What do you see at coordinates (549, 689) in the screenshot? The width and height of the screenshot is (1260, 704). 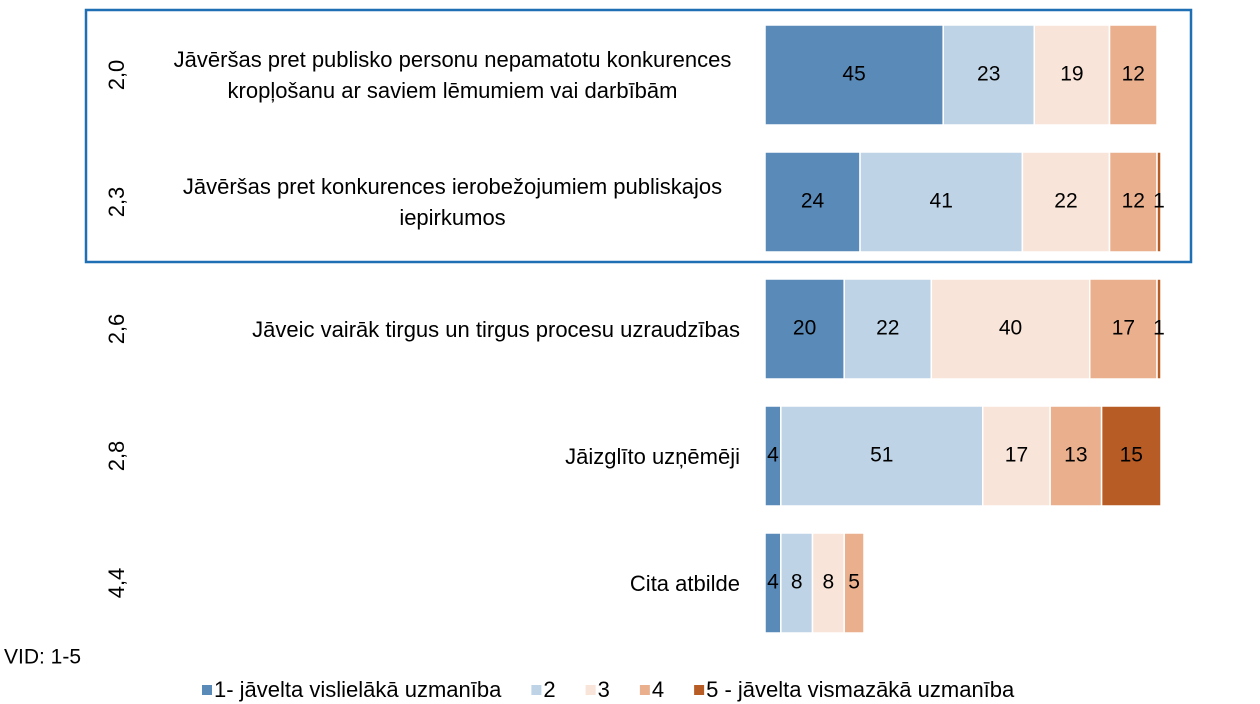 I see `legend-label: 2` at bounding box center [549, 689].